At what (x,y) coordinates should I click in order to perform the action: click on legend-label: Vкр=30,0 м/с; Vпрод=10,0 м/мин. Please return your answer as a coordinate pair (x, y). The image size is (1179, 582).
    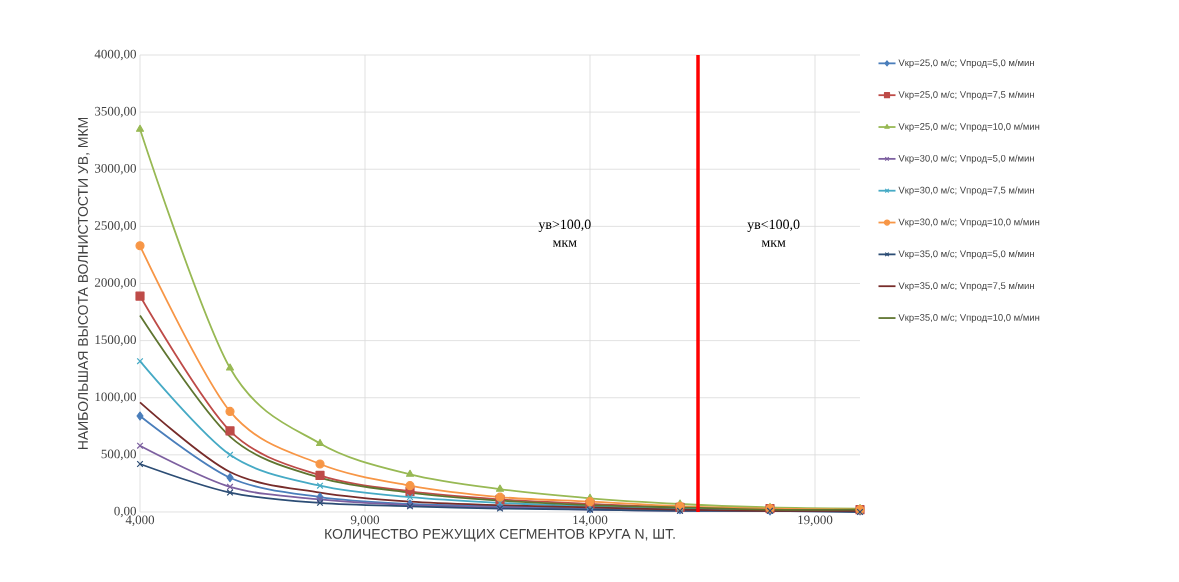
    Looking at the image, I should click on (969, 223).